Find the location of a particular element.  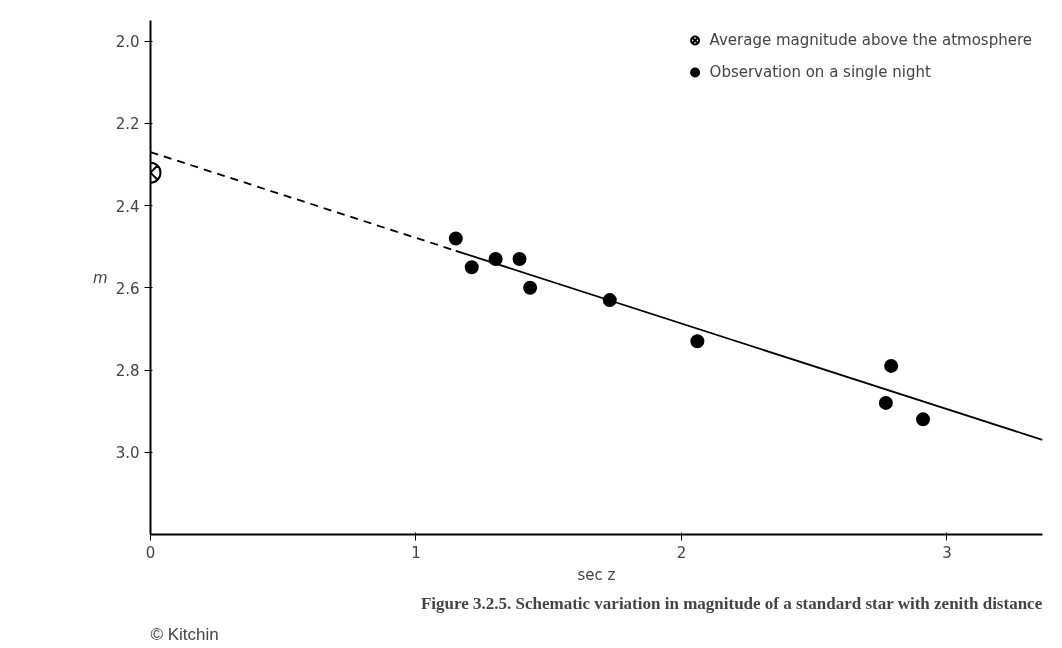

x-axis-title: sec z is located at coordinates (596, 574).